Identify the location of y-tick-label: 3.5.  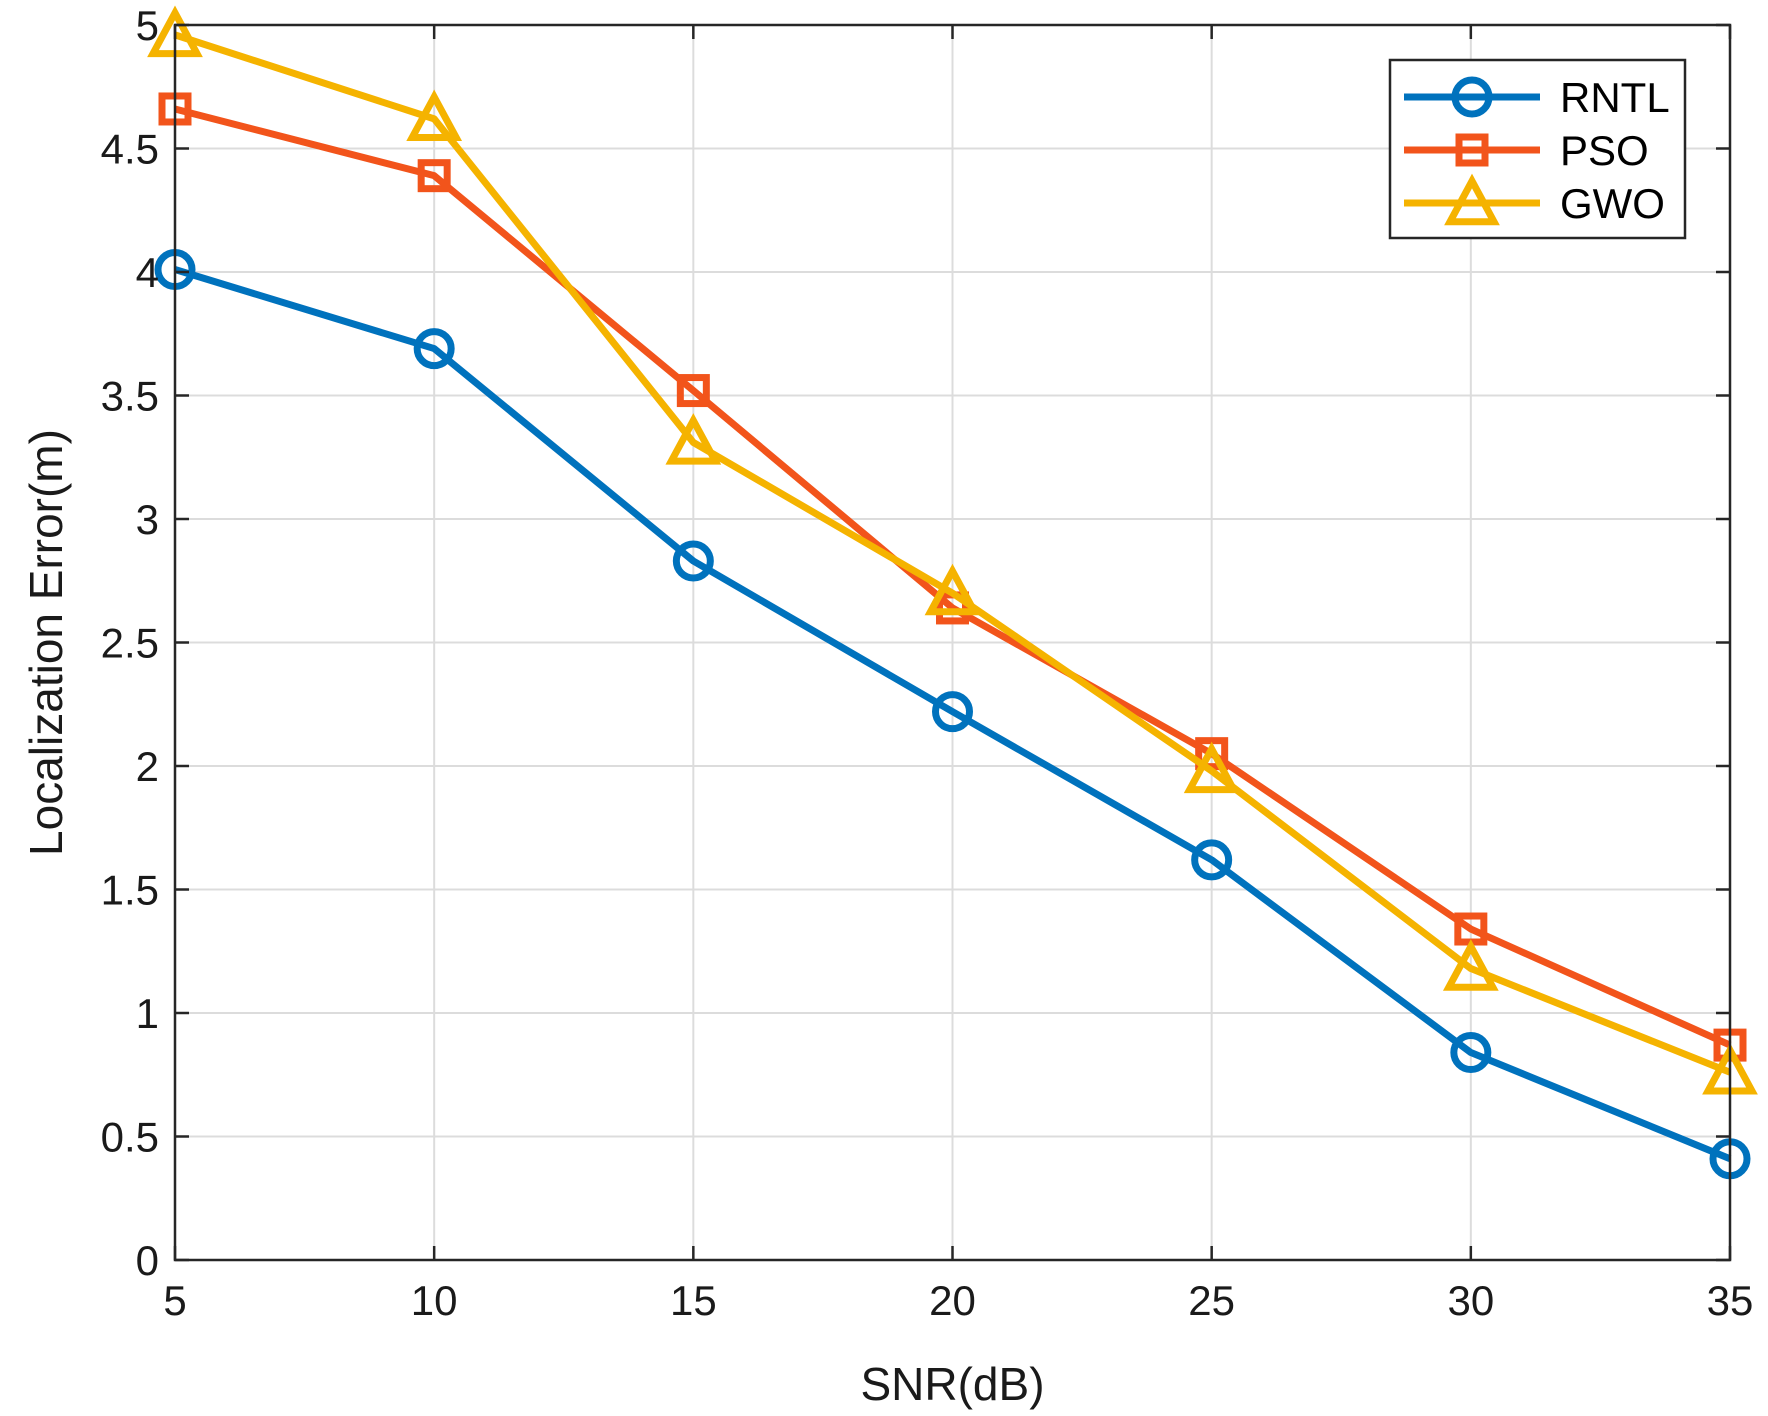
(130, 396).